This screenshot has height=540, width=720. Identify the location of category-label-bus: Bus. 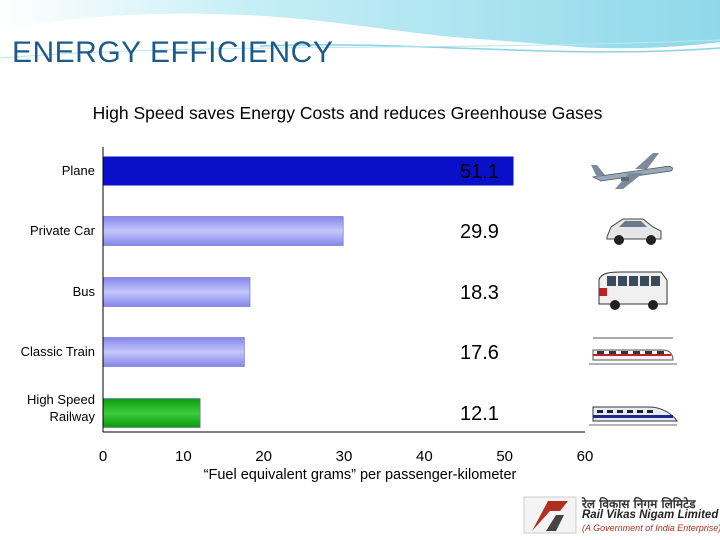
(84, 291).